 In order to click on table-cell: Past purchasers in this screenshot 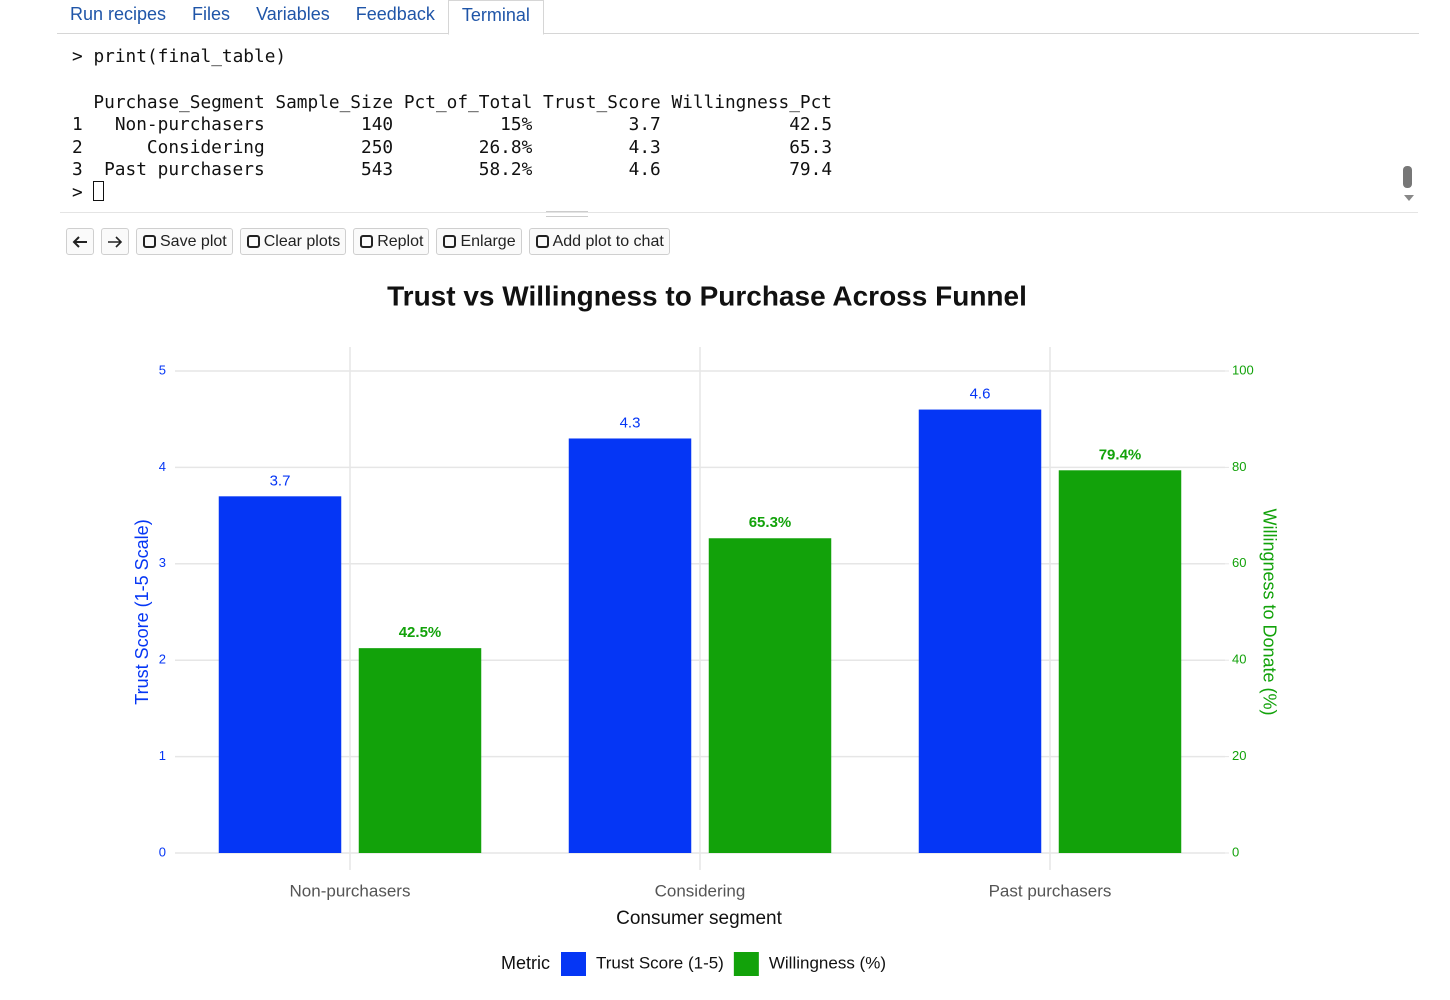, I will do `click(184, 169)`.